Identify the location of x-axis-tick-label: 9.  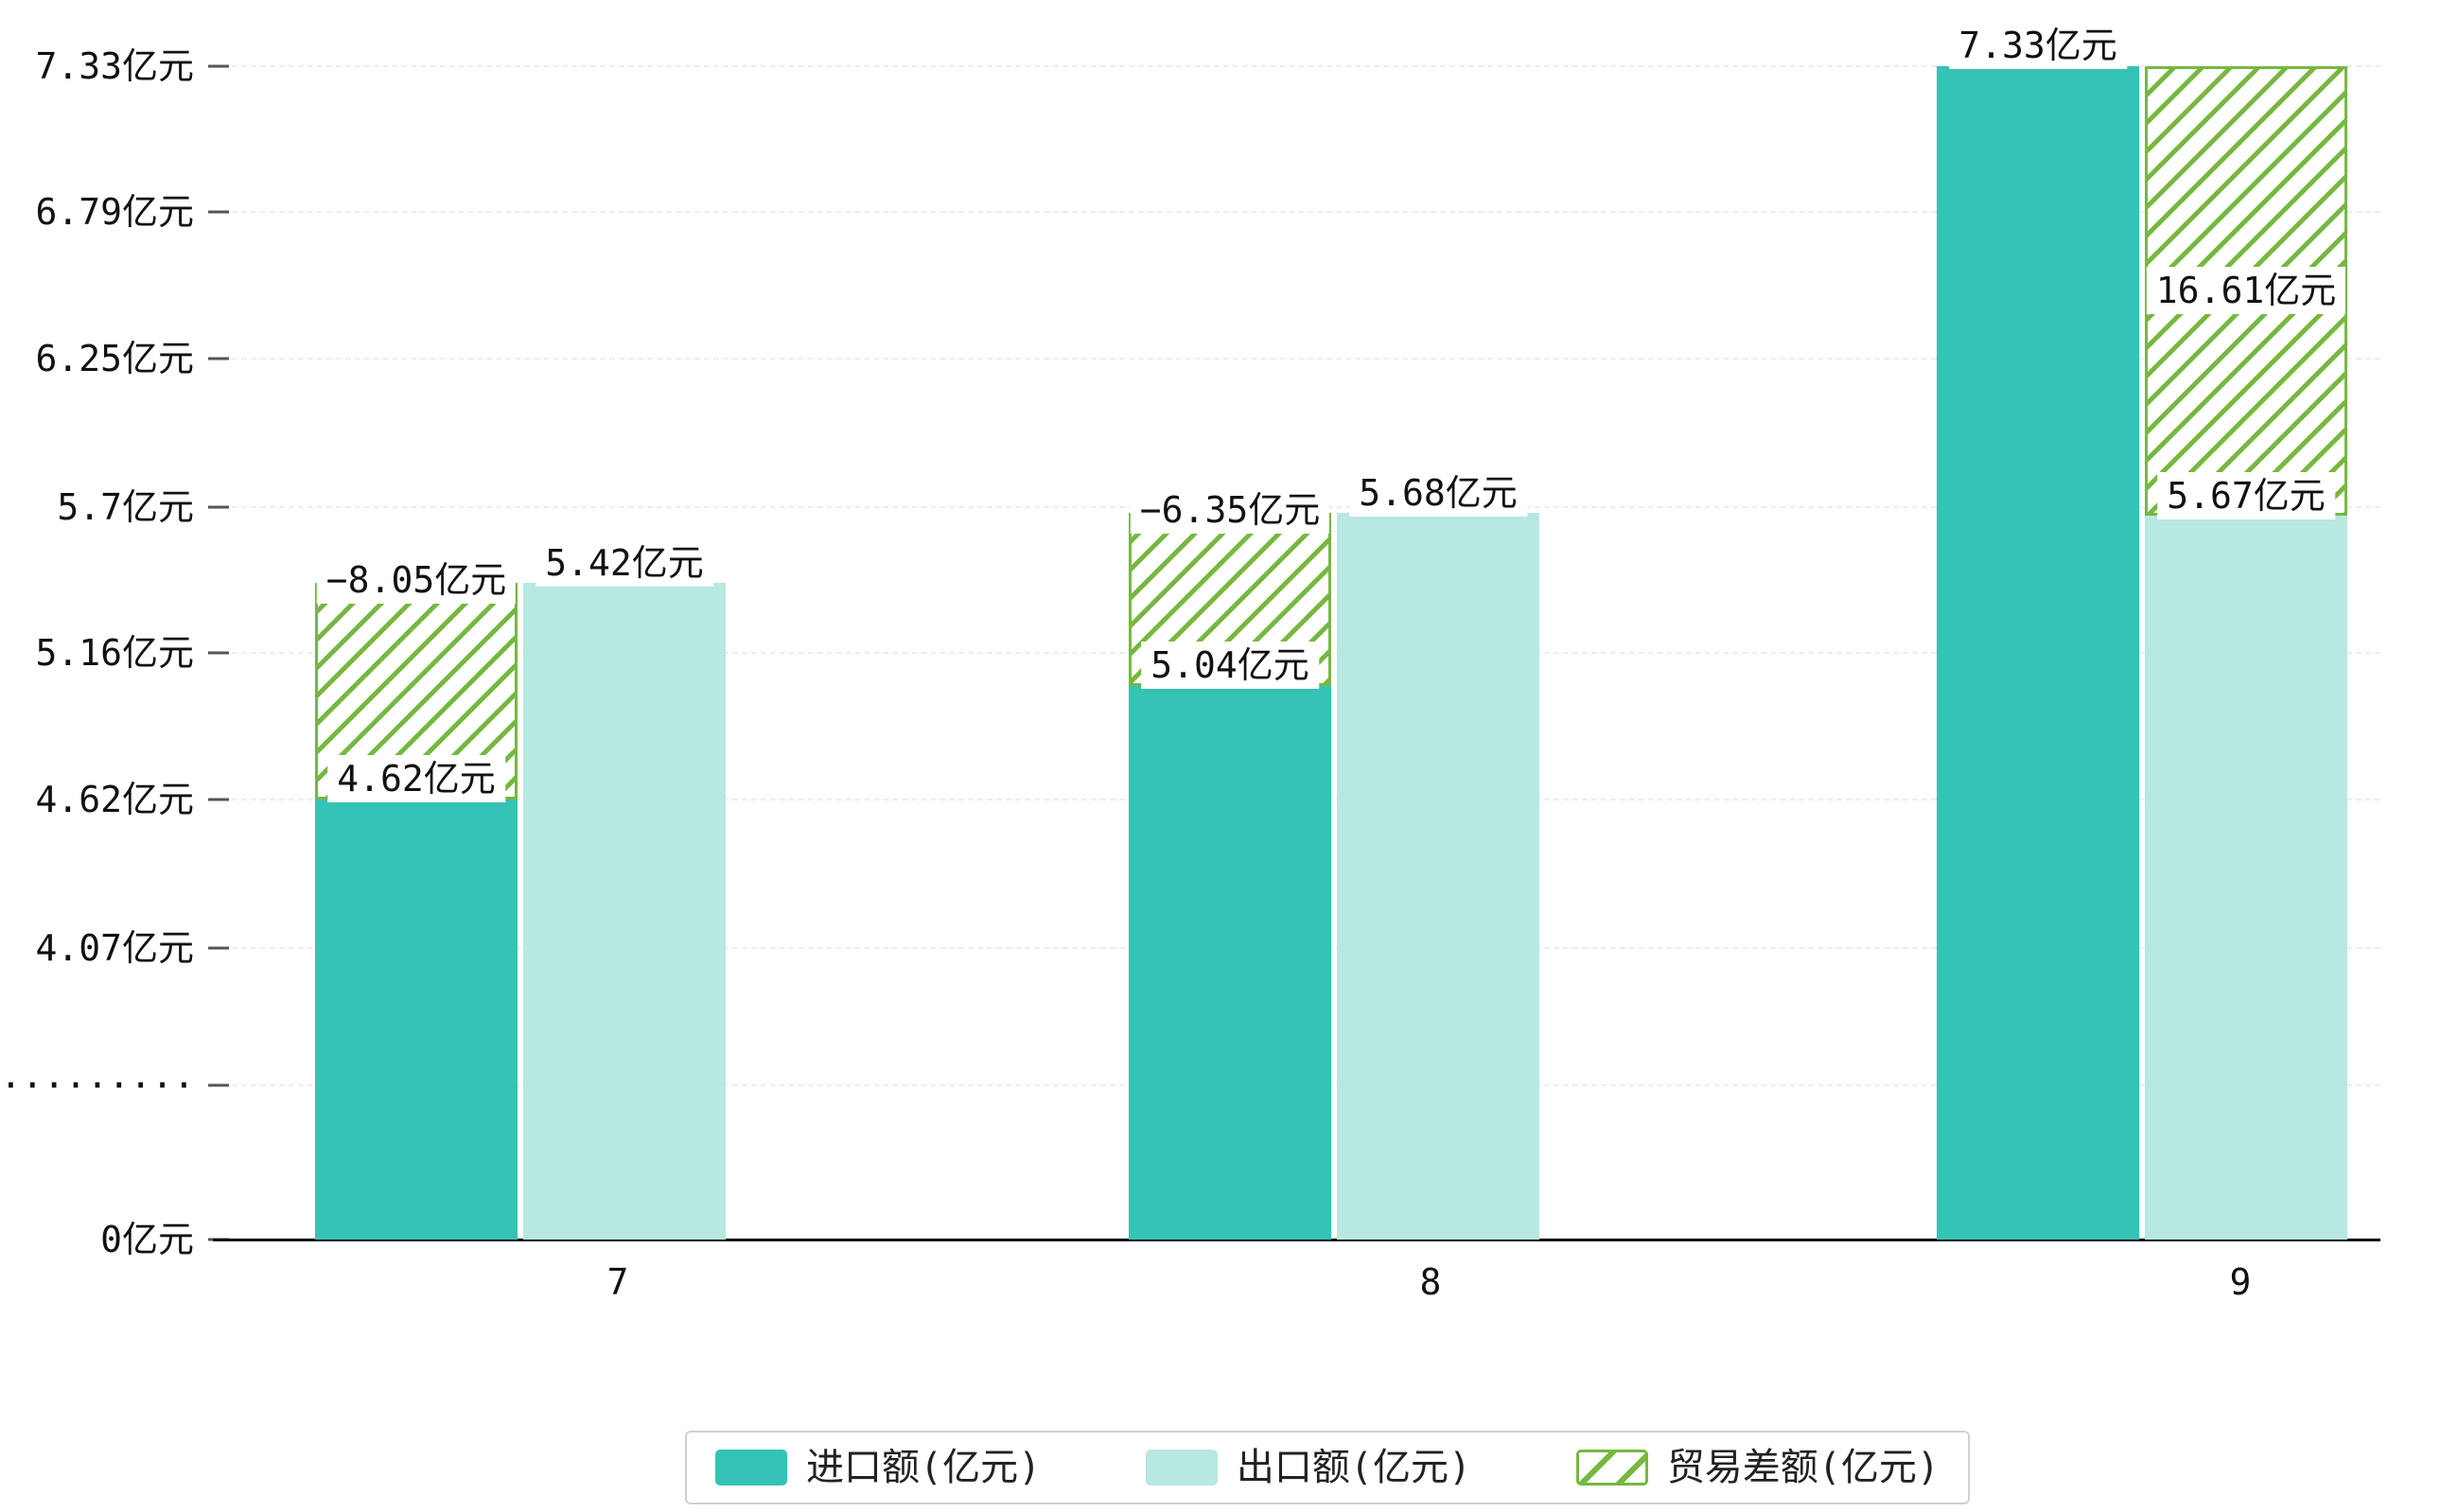
(2240, 1282).